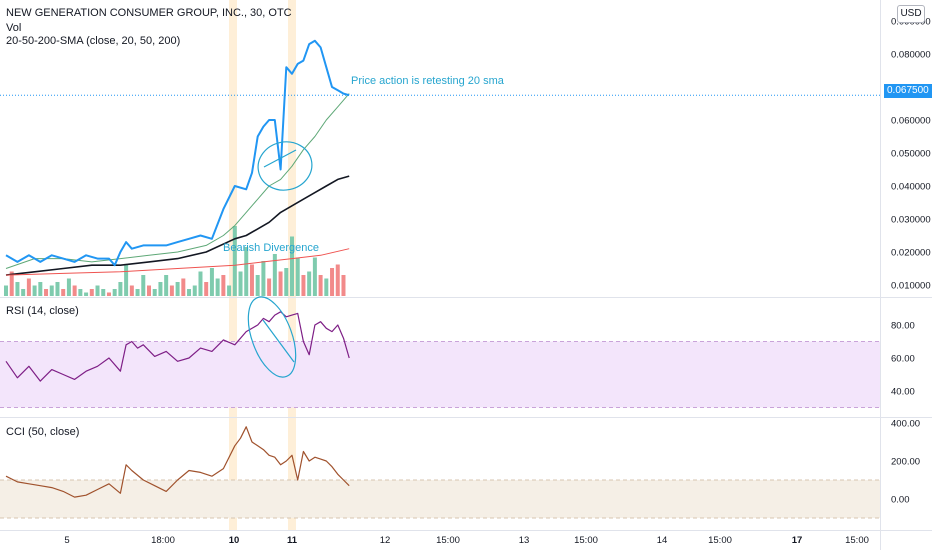 This screenshot has width=932, height=550. I want to click on rsi-line, so click(177, 346).